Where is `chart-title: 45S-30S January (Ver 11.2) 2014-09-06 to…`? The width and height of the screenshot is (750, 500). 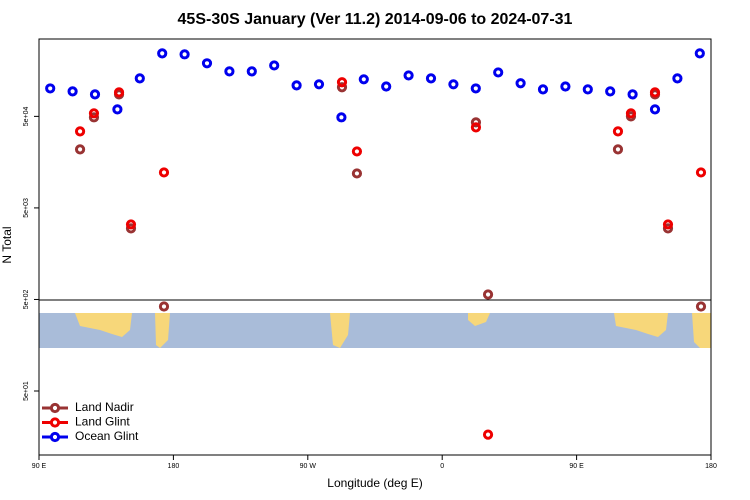 chart-title: 45S-30S January (Ver 11.2) 2014-09-06 to… is located at coordinates (375, 19).